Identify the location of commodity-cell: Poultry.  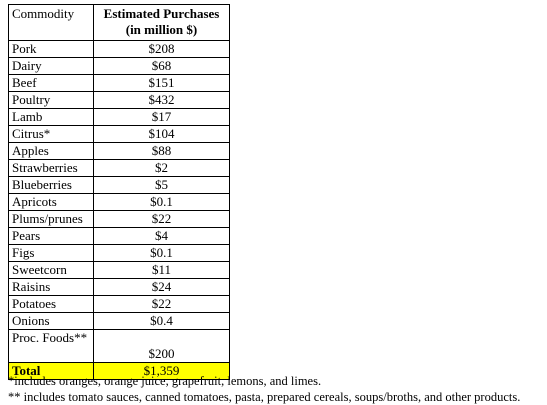
(51, 100).